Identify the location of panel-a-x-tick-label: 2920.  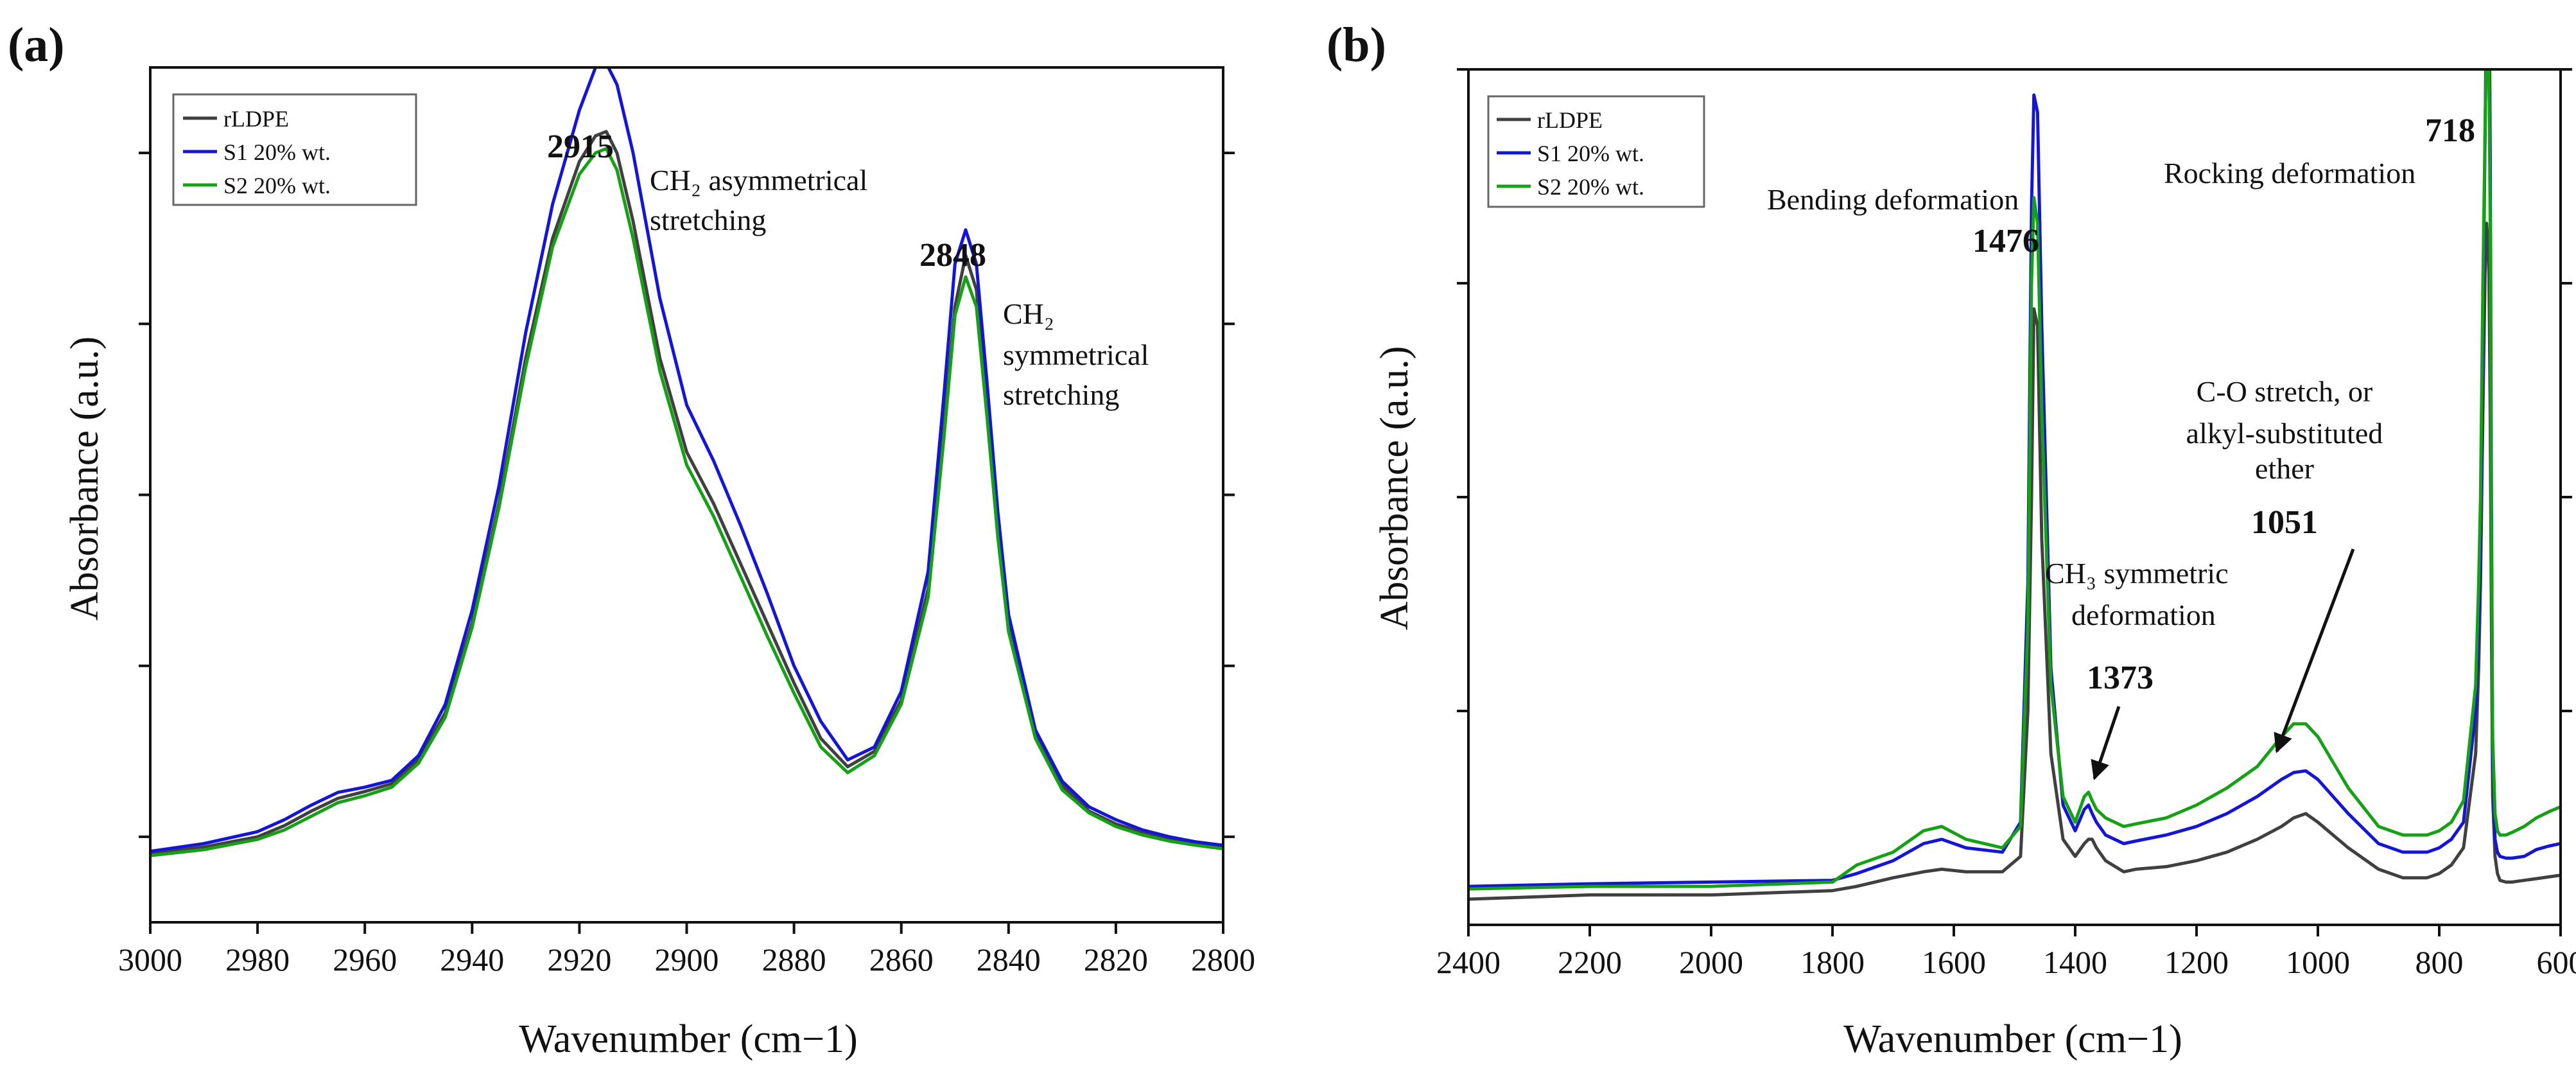
(579, 960).